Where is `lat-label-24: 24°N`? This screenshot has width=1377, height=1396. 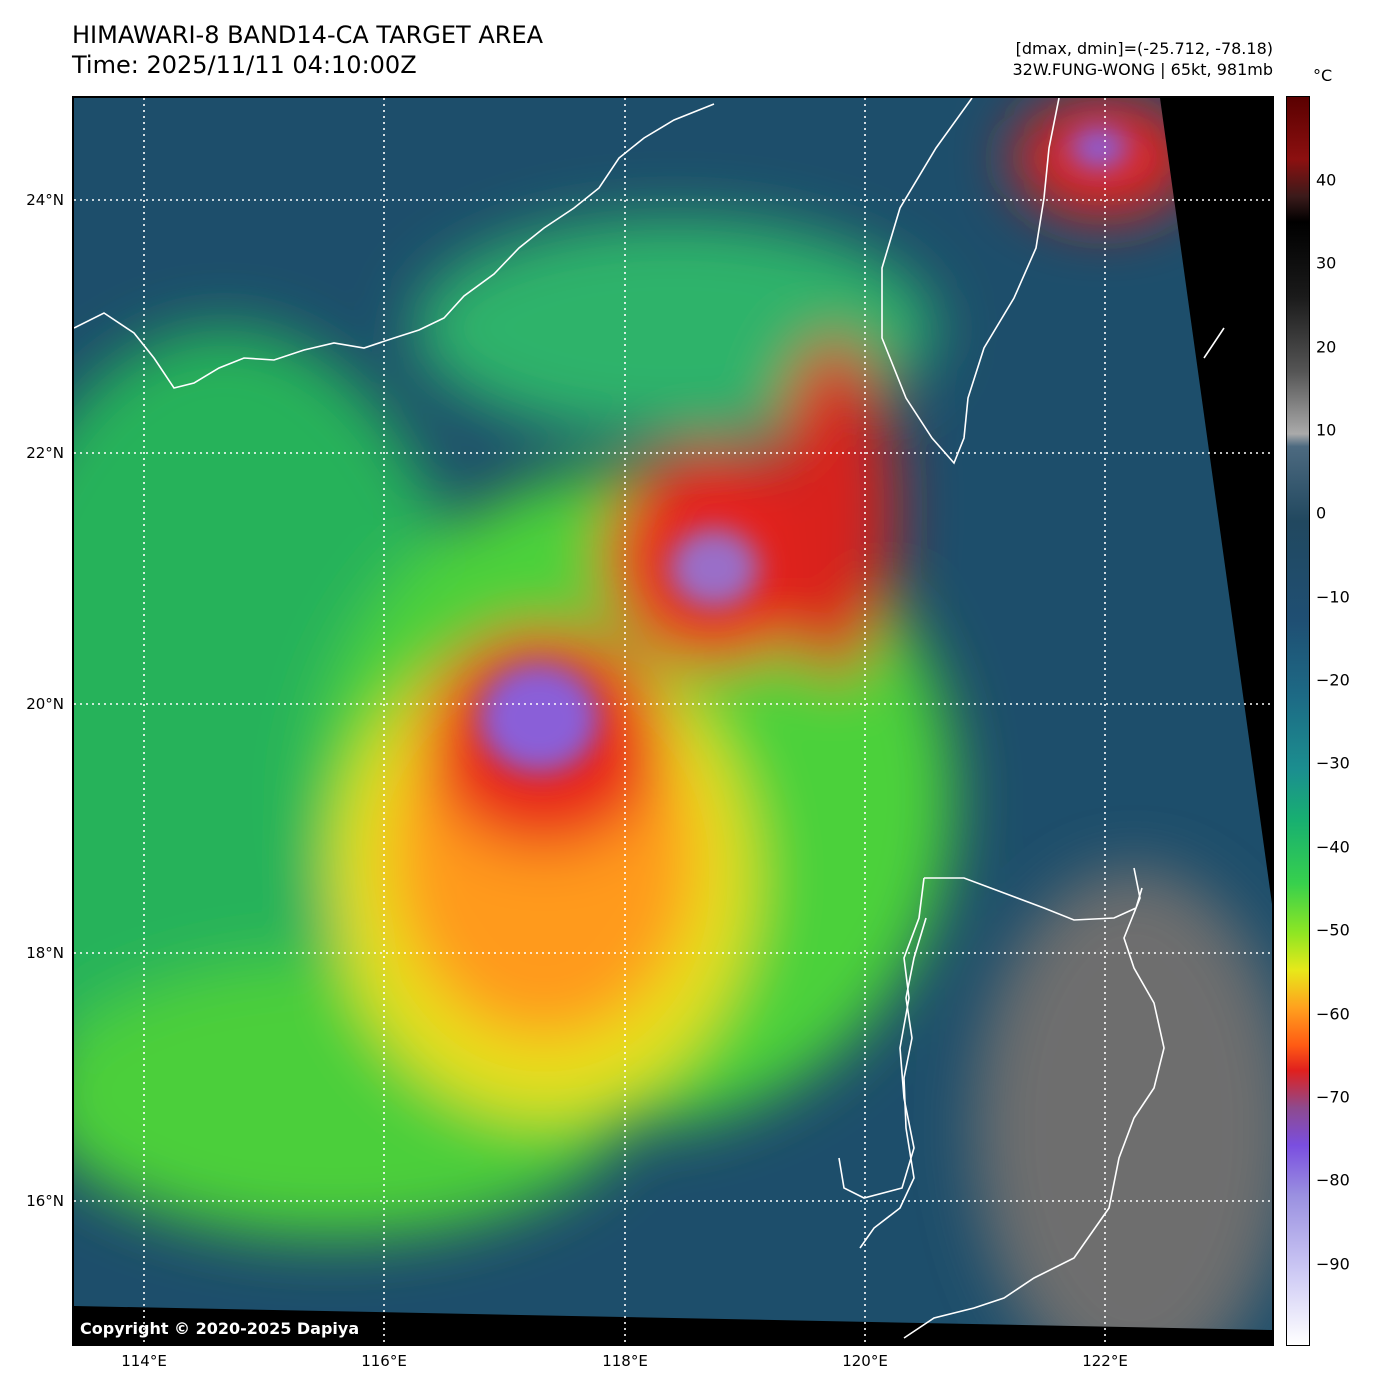 lat-label-24: 24°N is located at coordinates (45, 200).